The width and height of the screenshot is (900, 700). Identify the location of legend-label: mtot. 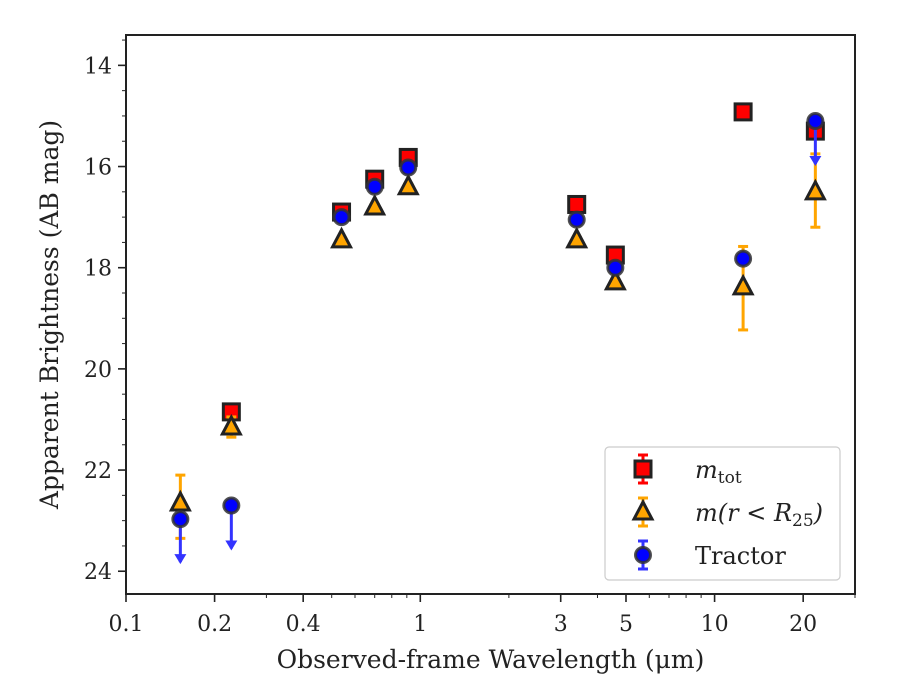
(718, 472).